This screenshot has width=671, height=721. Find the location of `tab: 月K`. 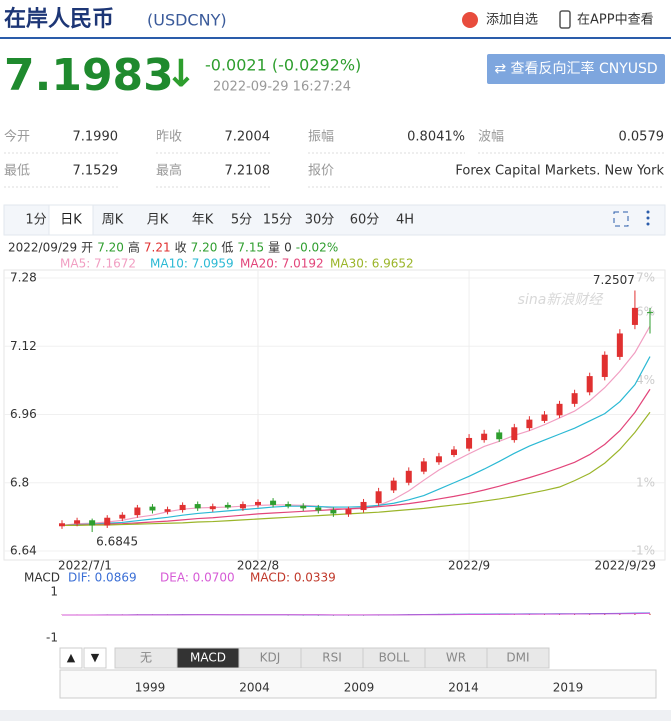

tab: 月K is located at coordinates (158, 220).